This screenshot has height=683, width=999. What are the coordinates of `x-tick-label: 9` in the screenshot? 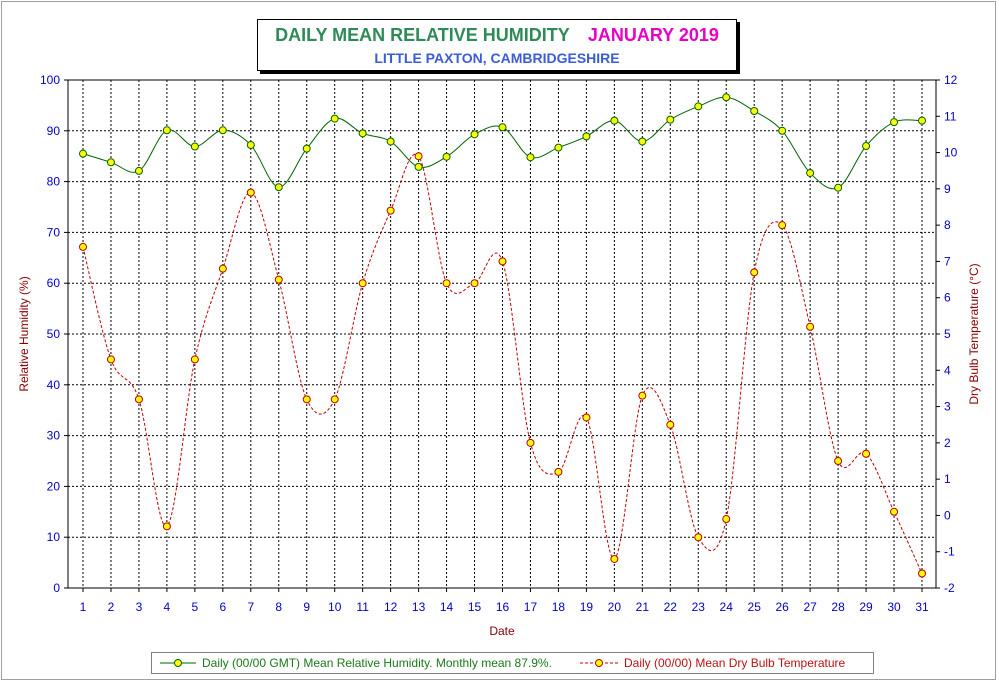 It's located at (306, 607).